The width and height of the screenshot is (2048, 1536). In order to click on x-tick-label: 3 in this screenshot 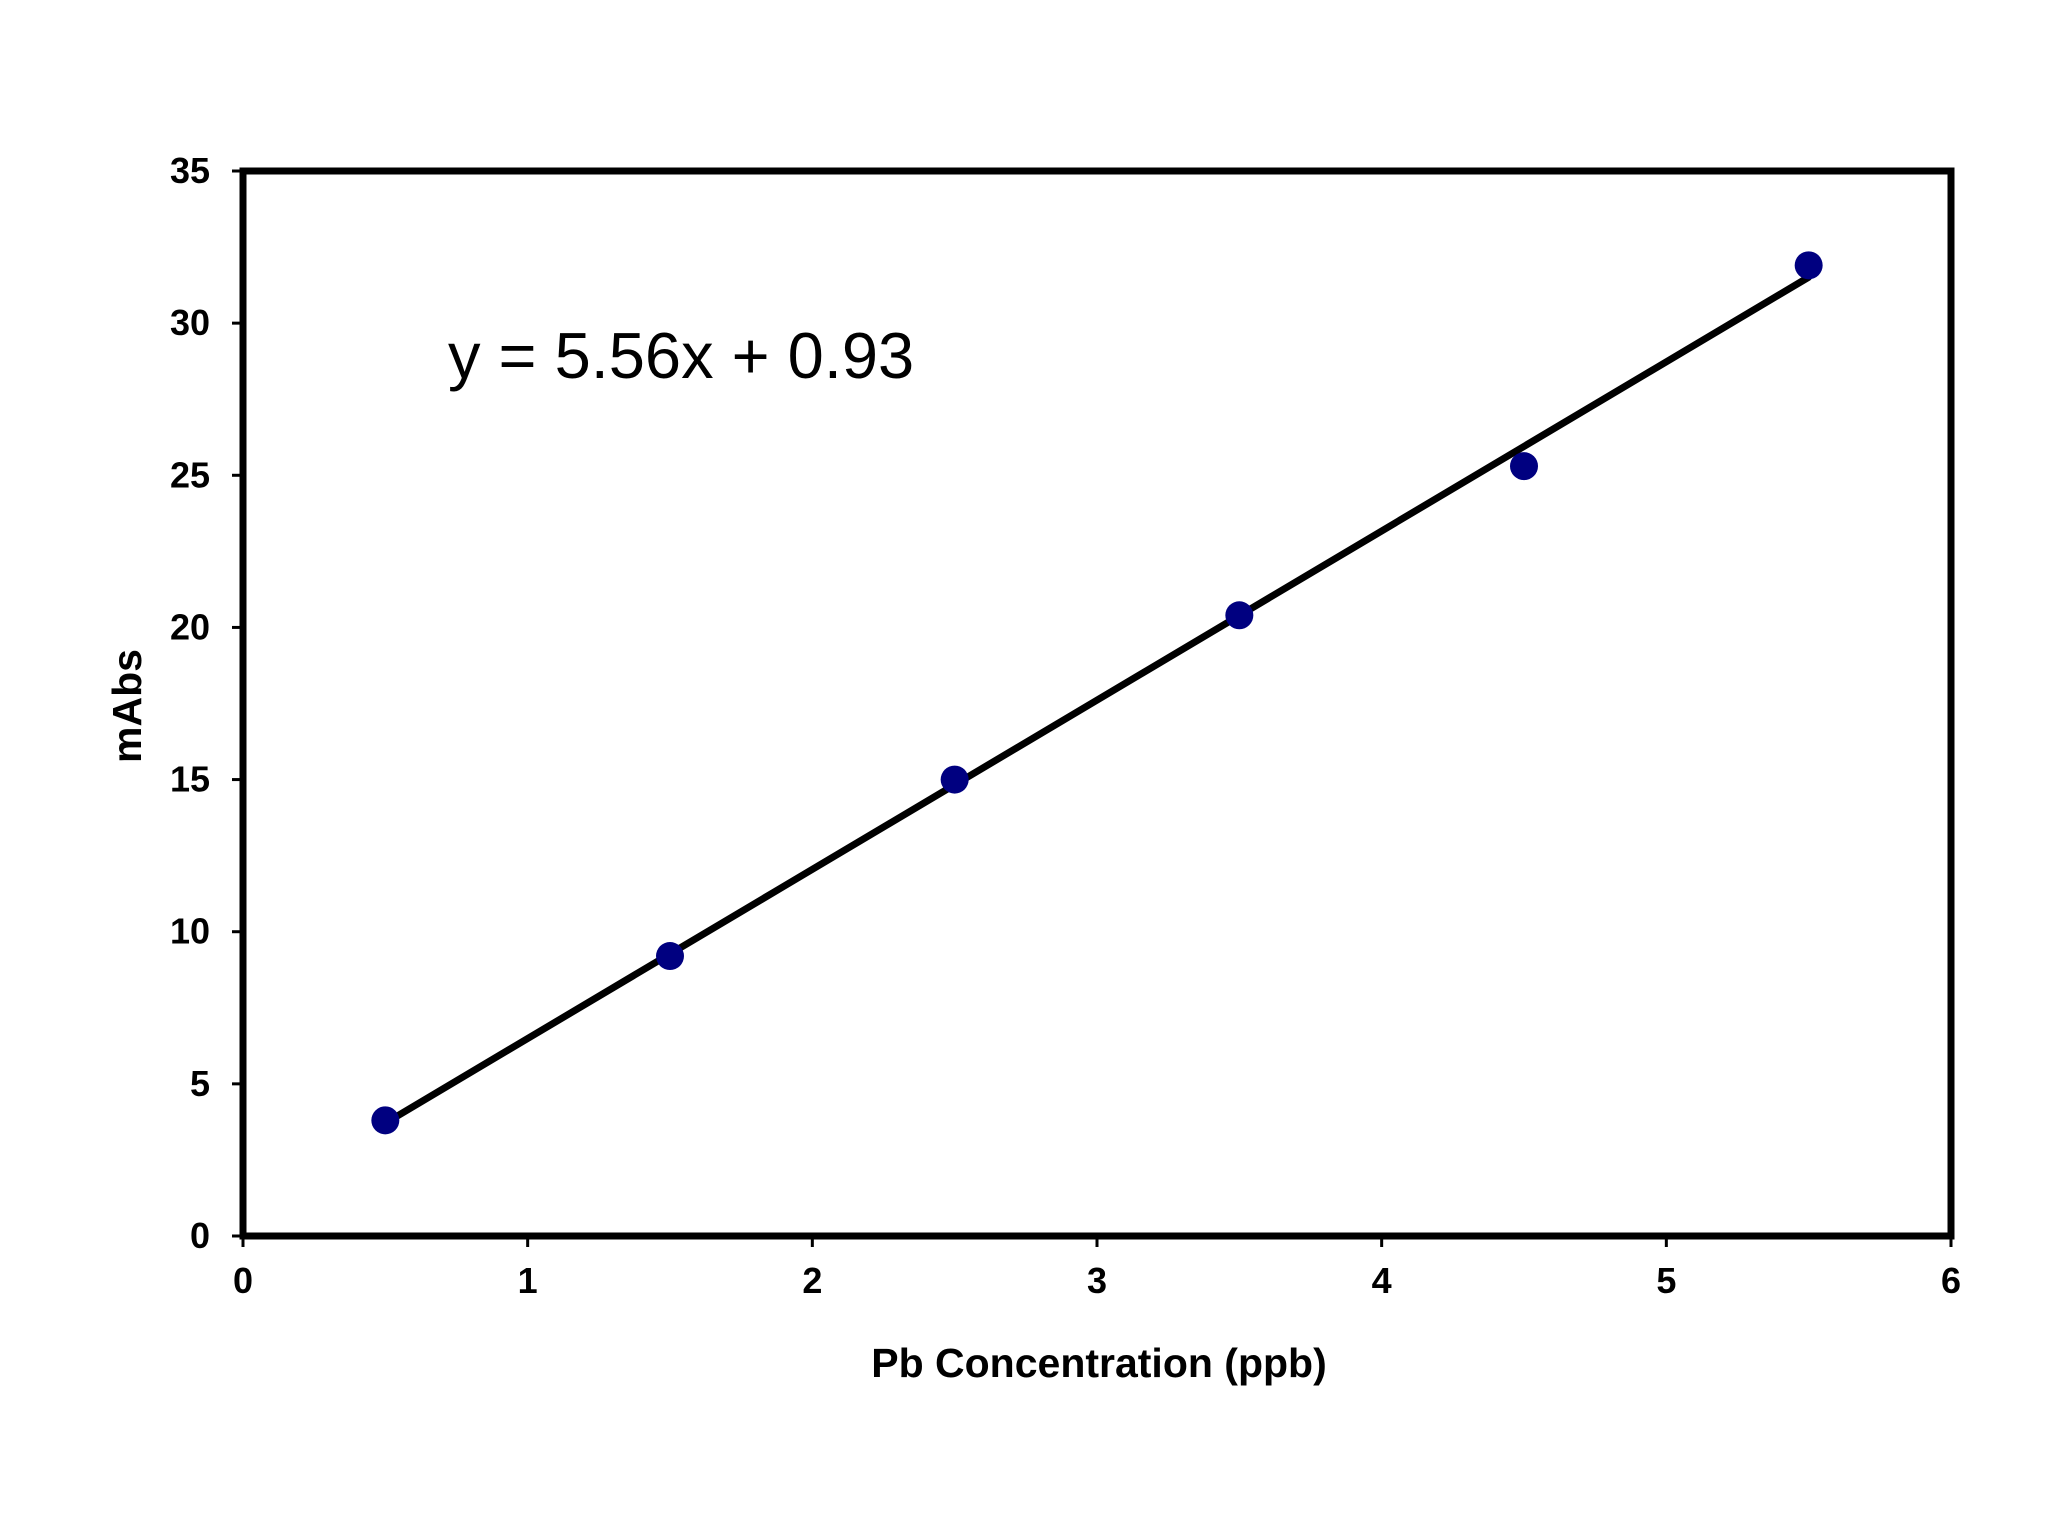, I will do `click(1097, 1280)`.